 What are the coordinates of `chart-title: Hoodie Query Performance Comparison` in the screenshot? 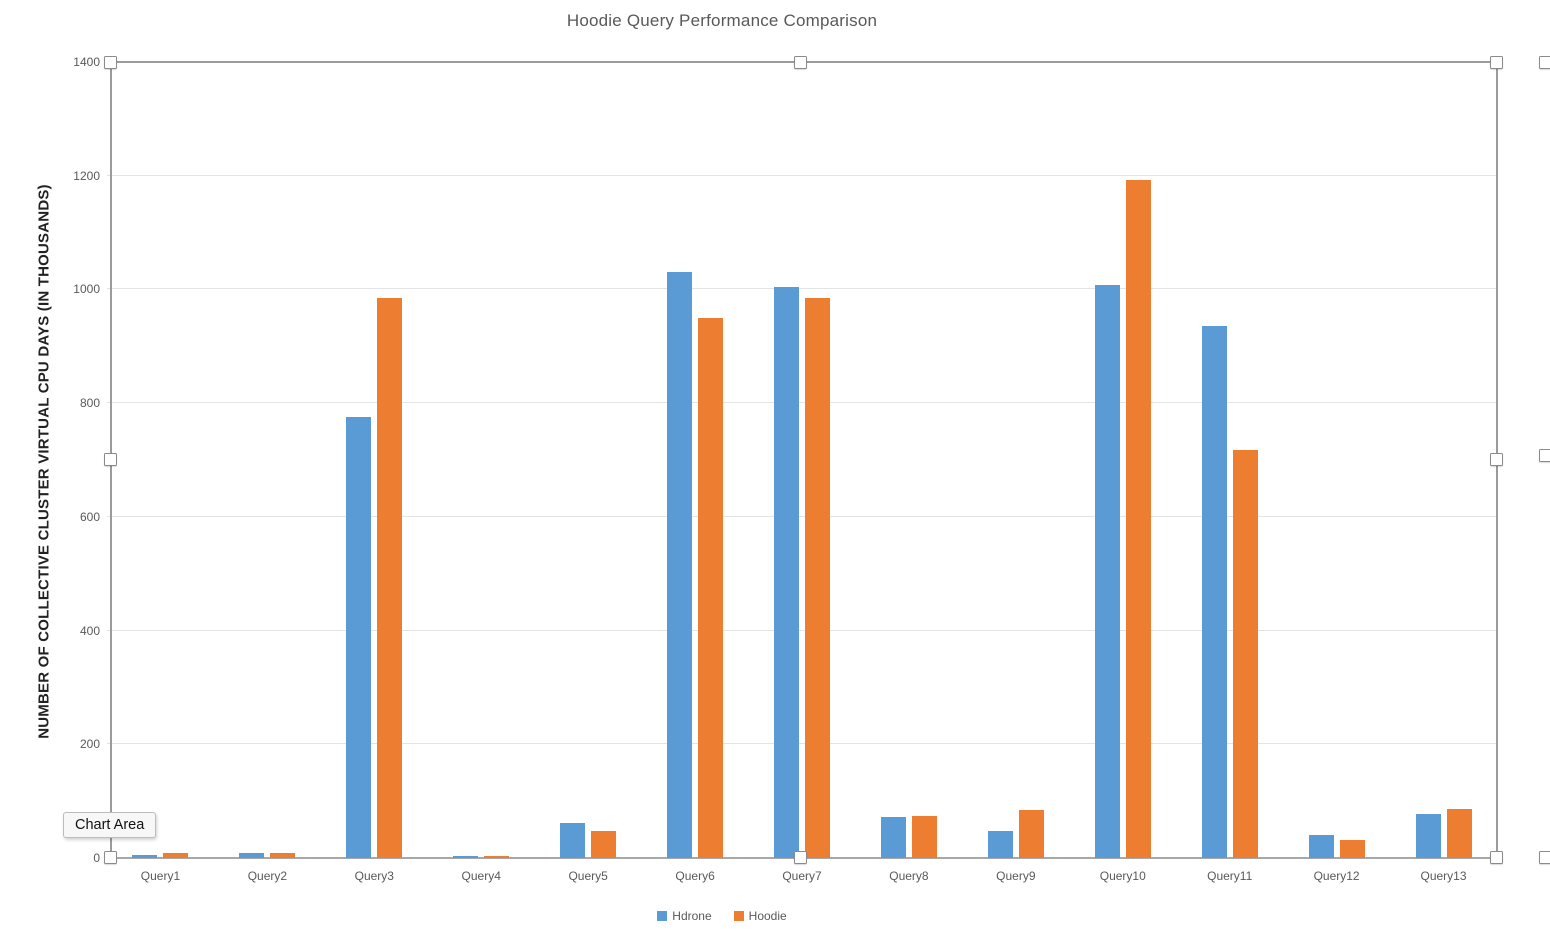 It's located at (722, 20).